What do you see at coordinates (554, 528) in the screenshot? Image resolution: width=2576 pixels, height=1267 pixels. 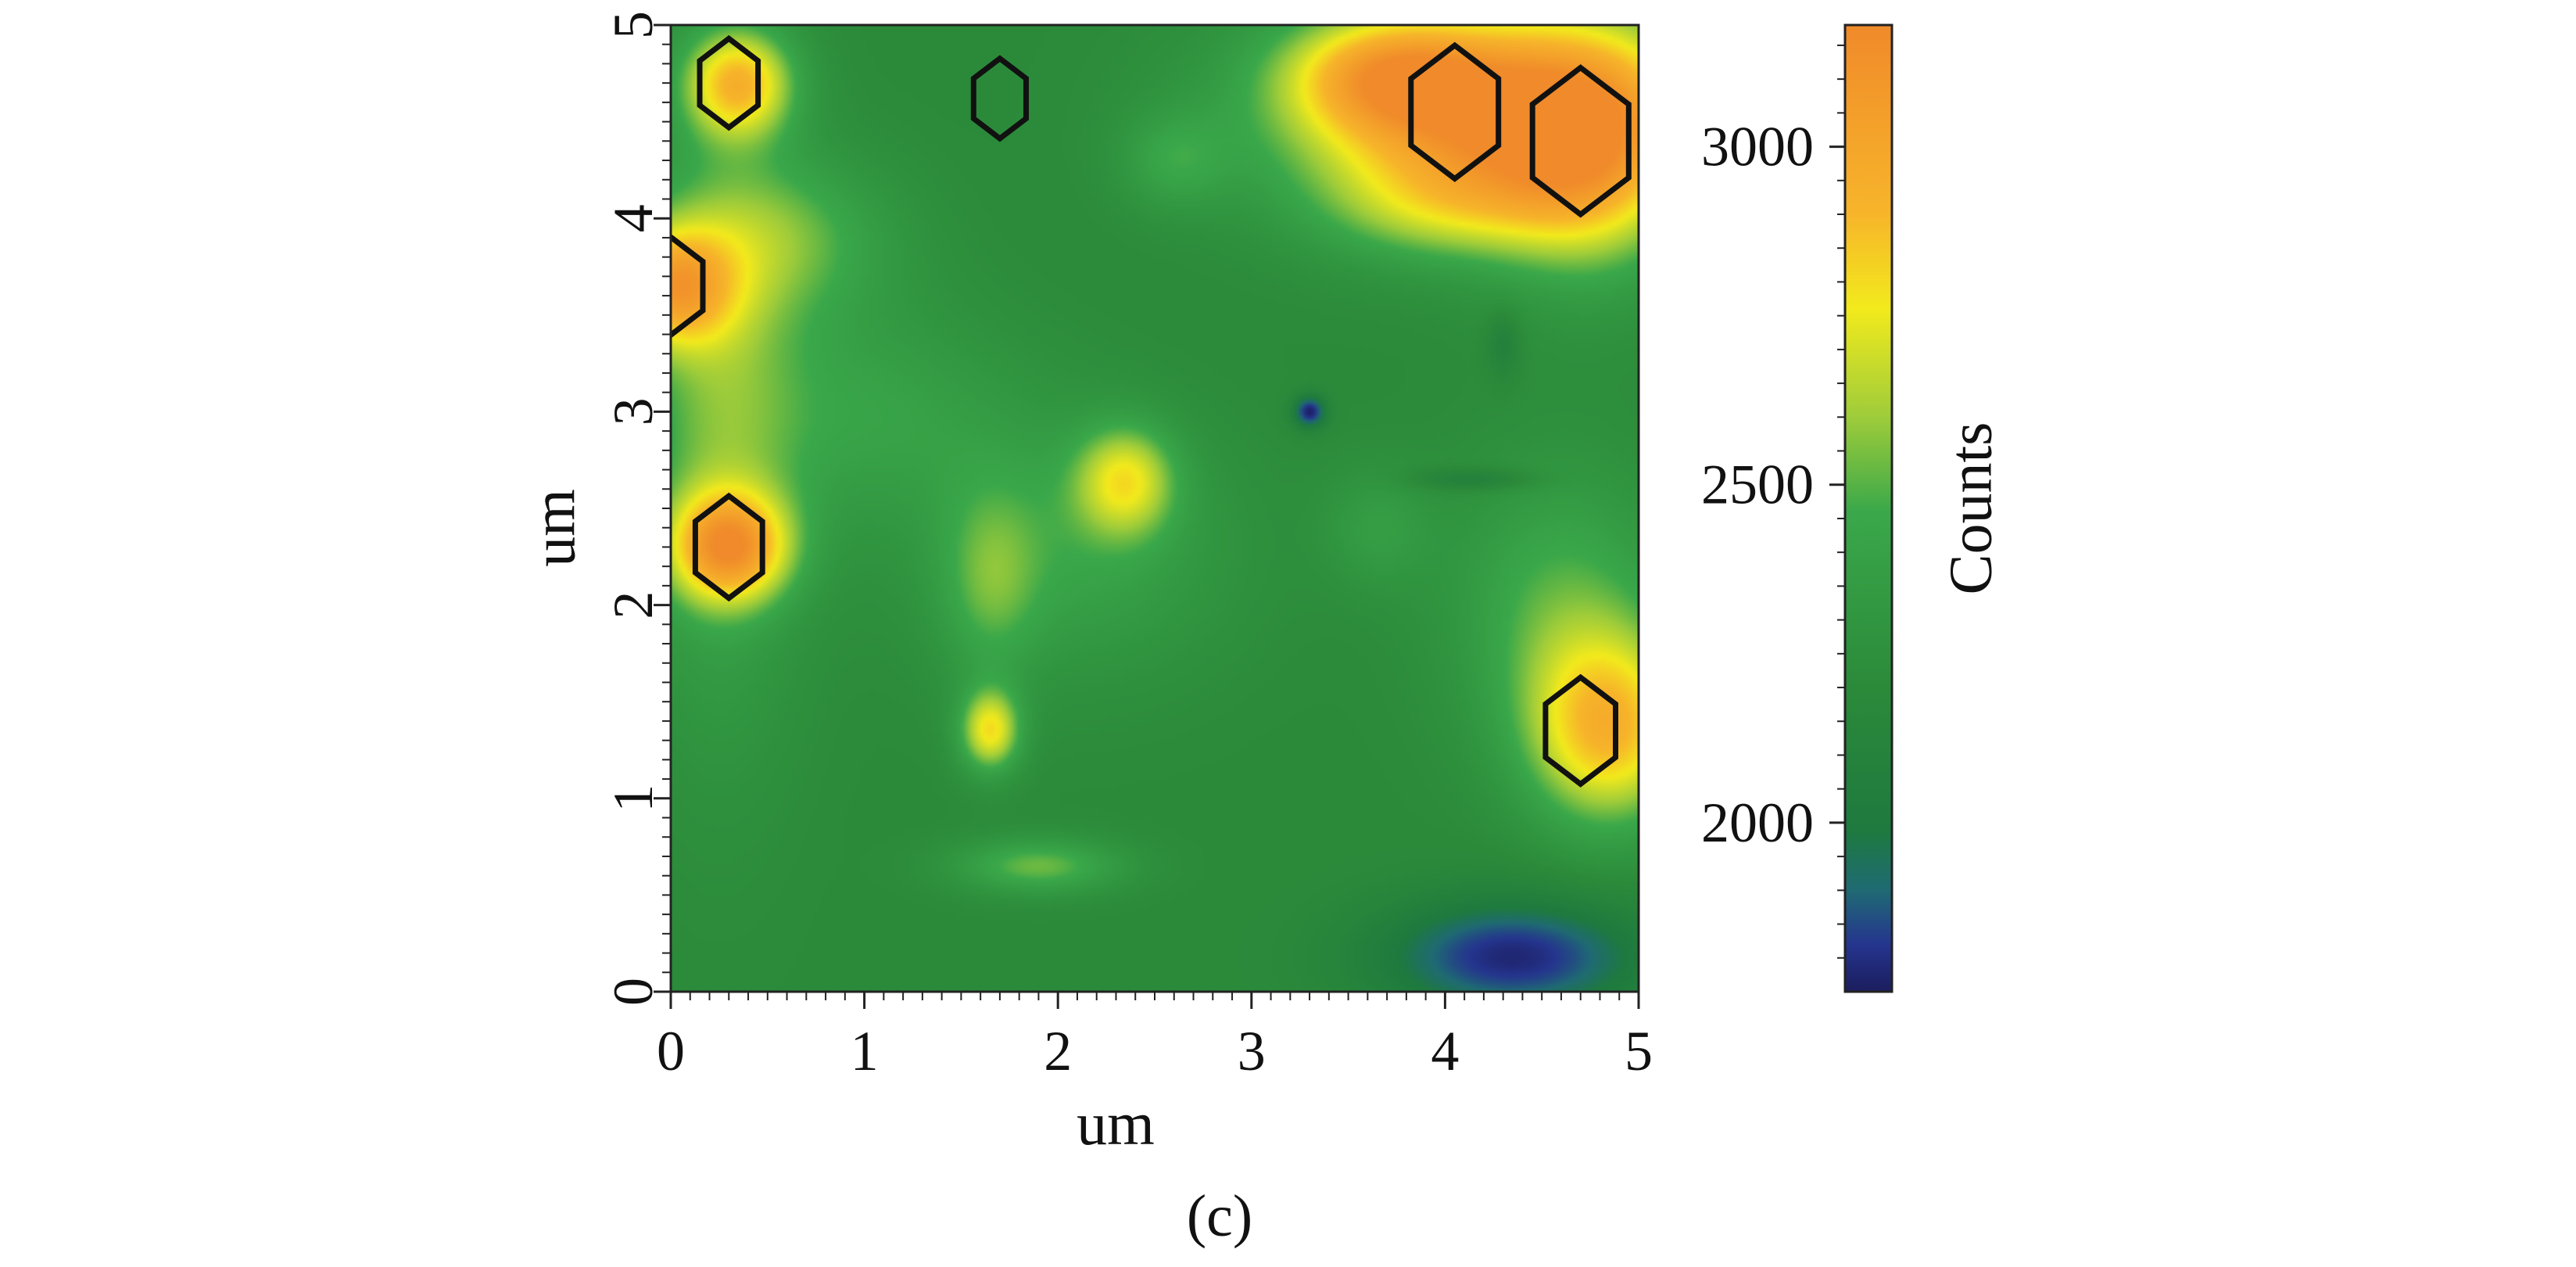 I see `y-axis-title: um` at bounding box center [554, 528].